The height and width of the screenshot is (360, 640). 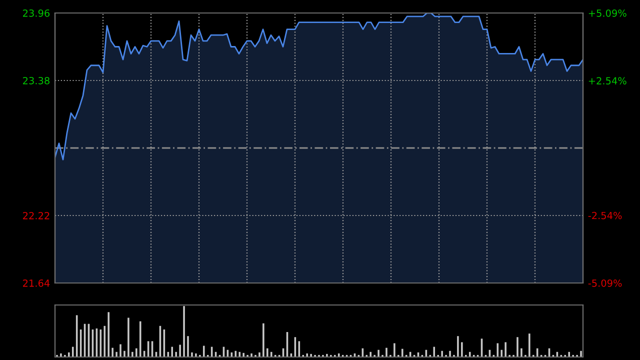 I want to click on y2-tick-label: -2.54%, so click(x=605, y=216).